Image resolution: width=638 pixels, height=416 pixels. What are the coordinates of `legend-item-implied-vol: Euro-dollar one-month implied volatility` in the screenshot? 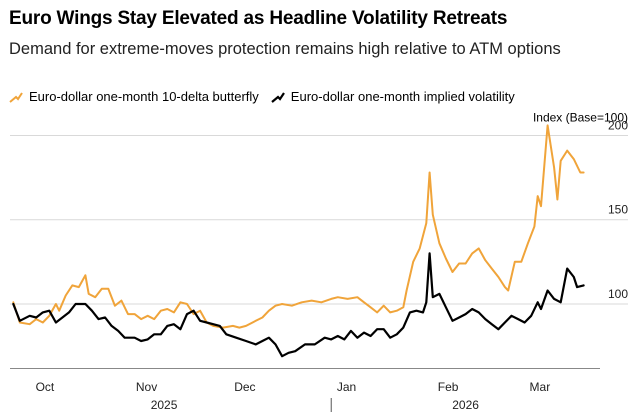 It's located at (393, 96).